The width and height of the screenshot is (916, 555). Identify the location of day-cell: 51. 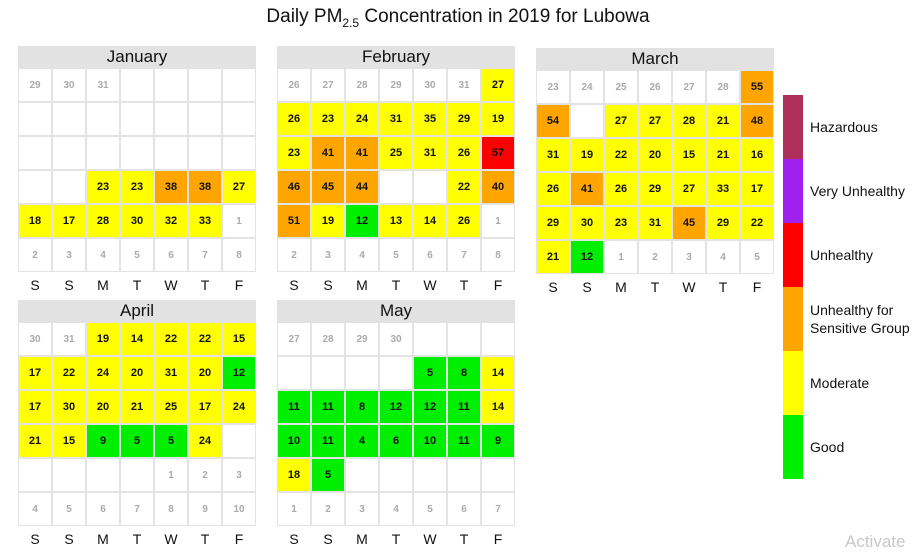
(294, 221).